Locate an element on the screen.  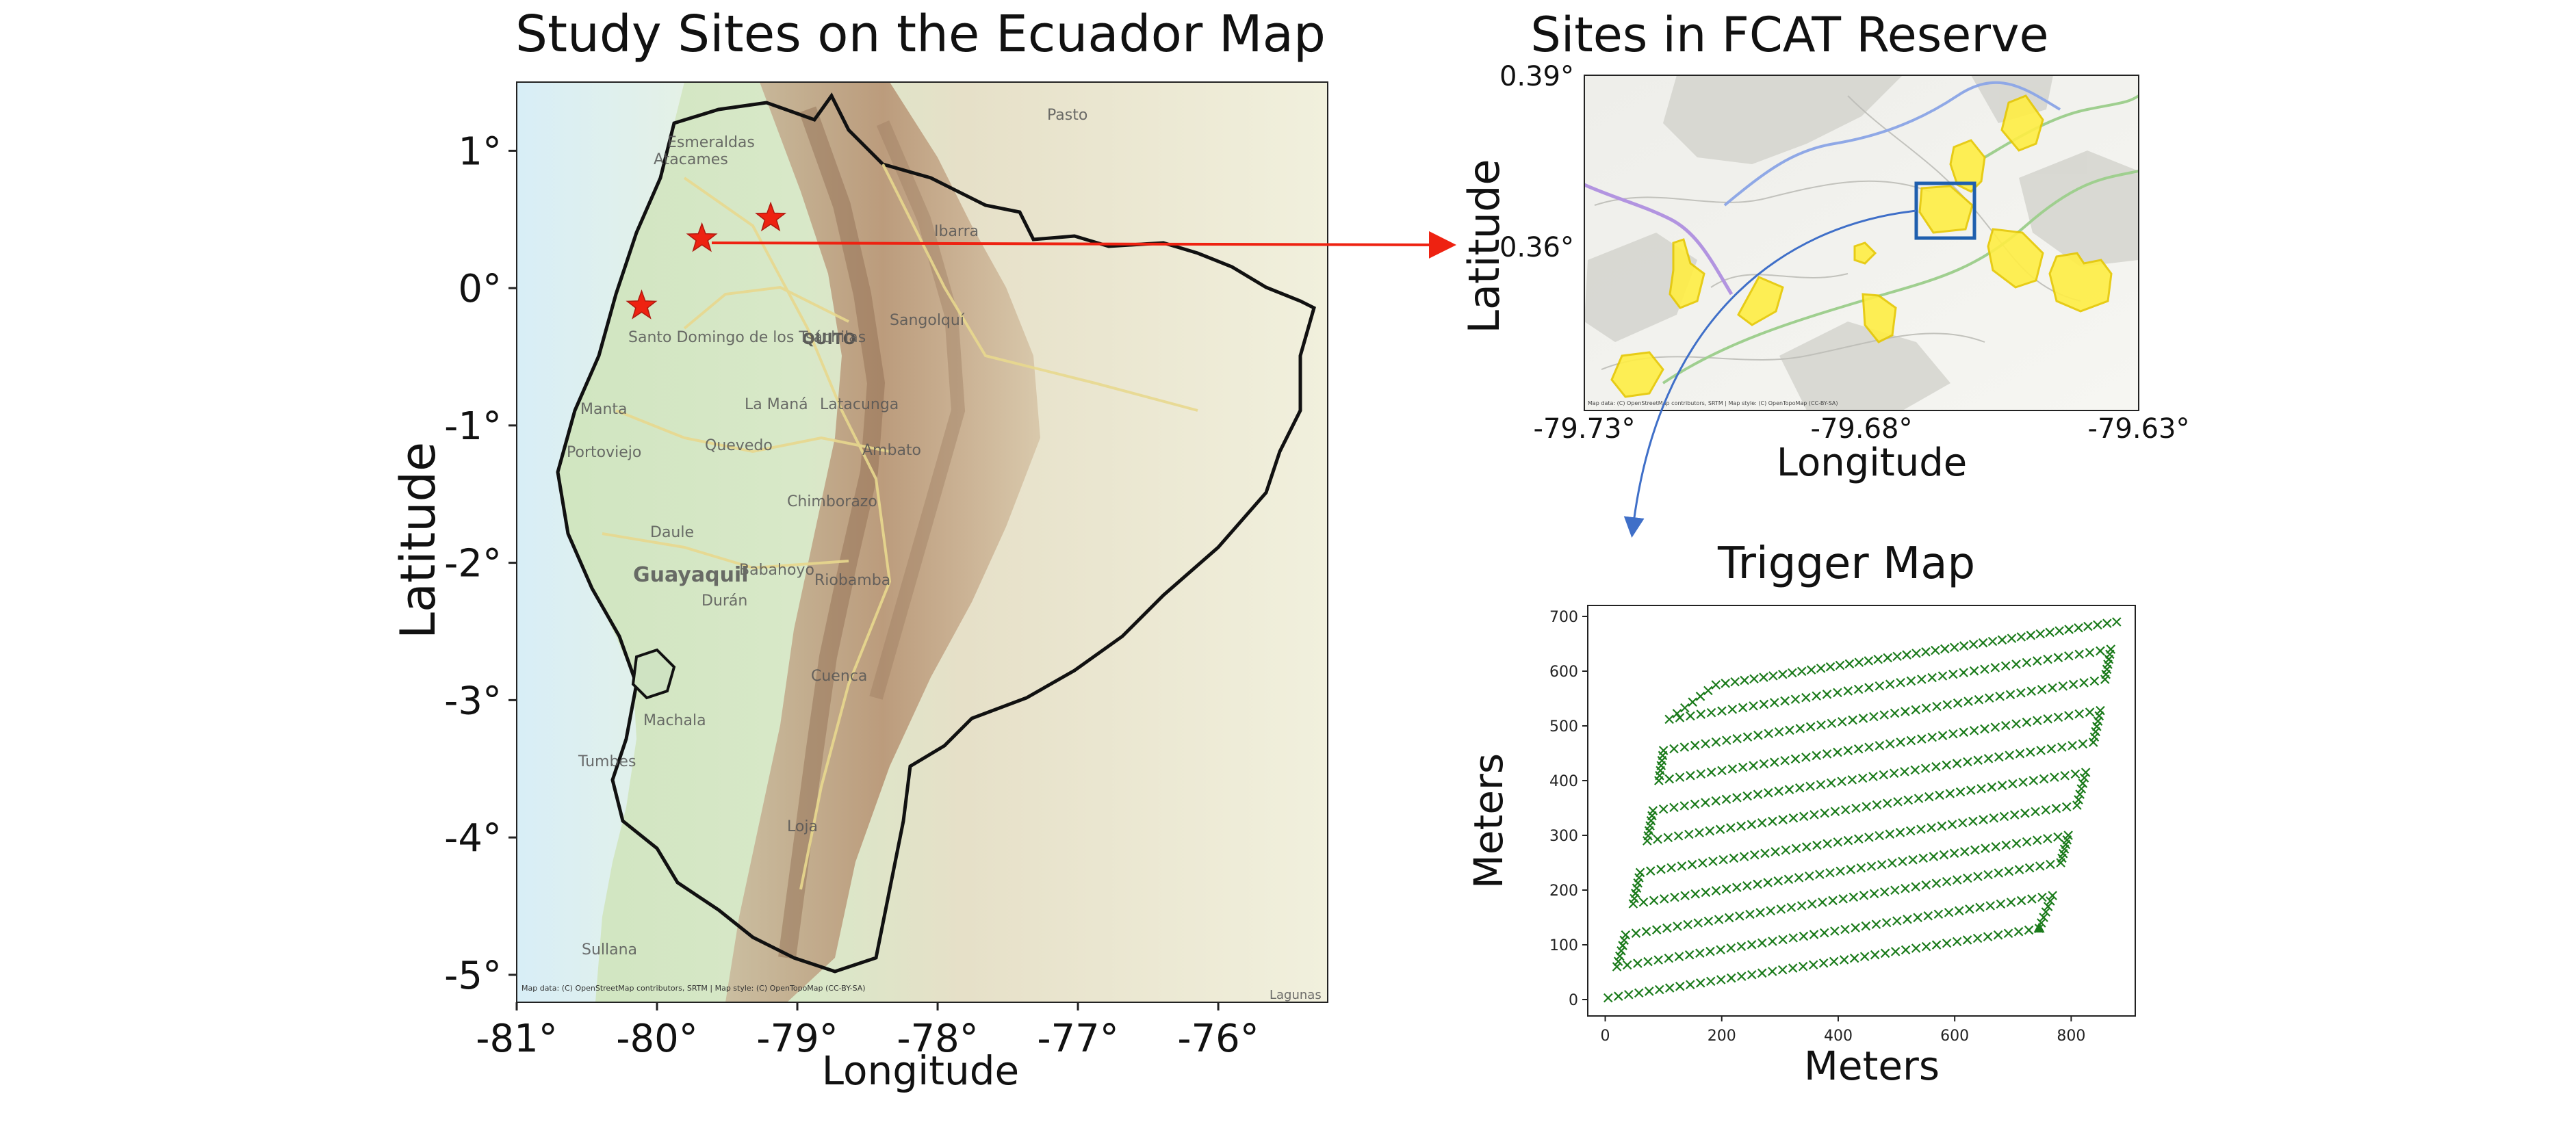
place-label: QUITO is located at coordinates (828, 340).